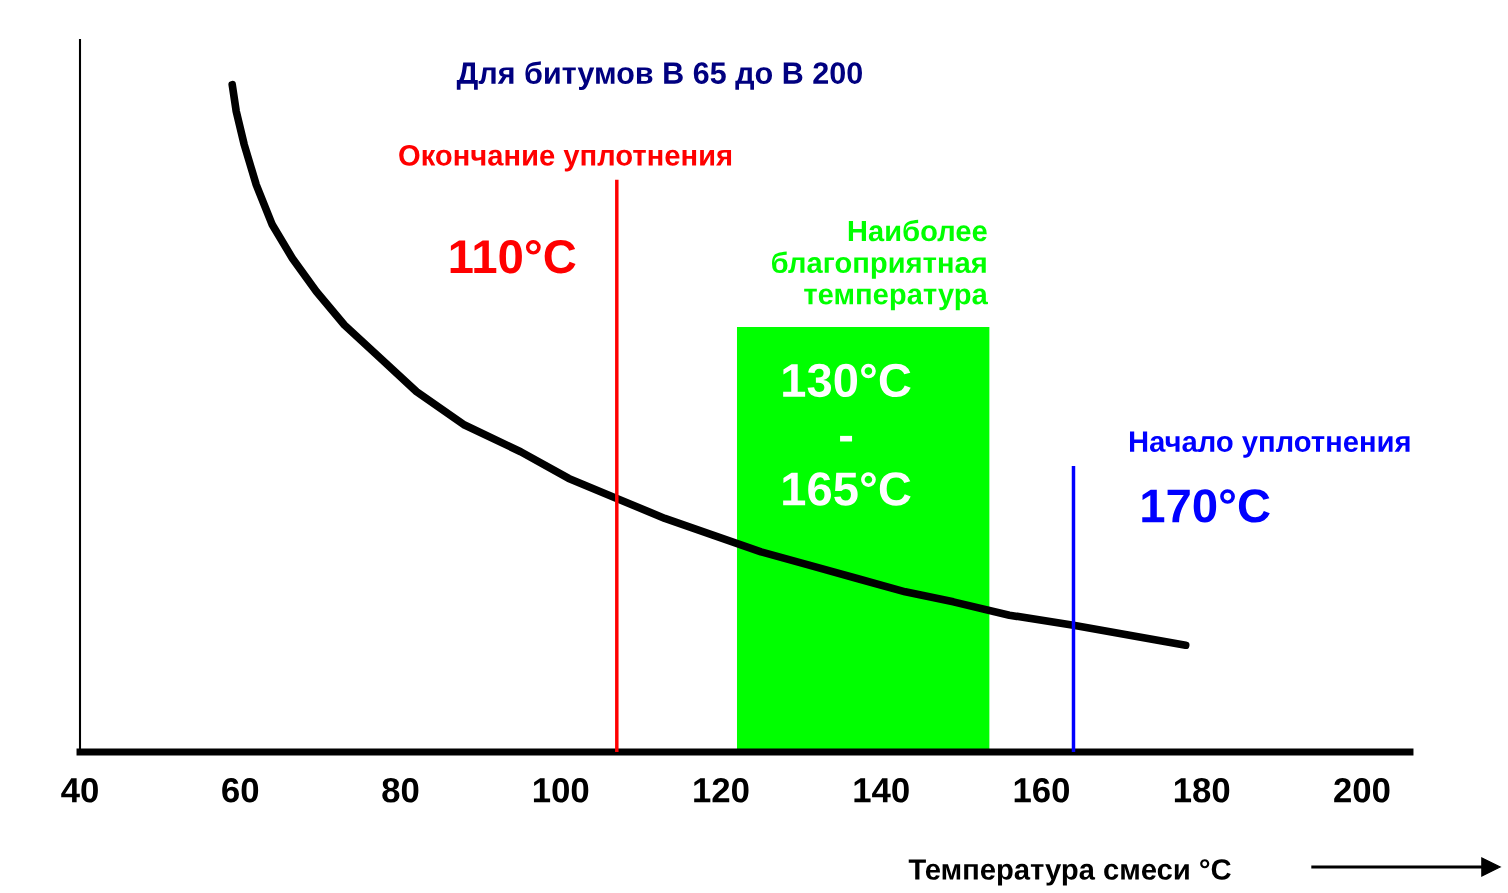 Image resolution: width=1508 pixels, height=893 pixels. Describe the element at coordinates (1202, 790) in the screenshot. I see `x-tick-label: 180` at that location.